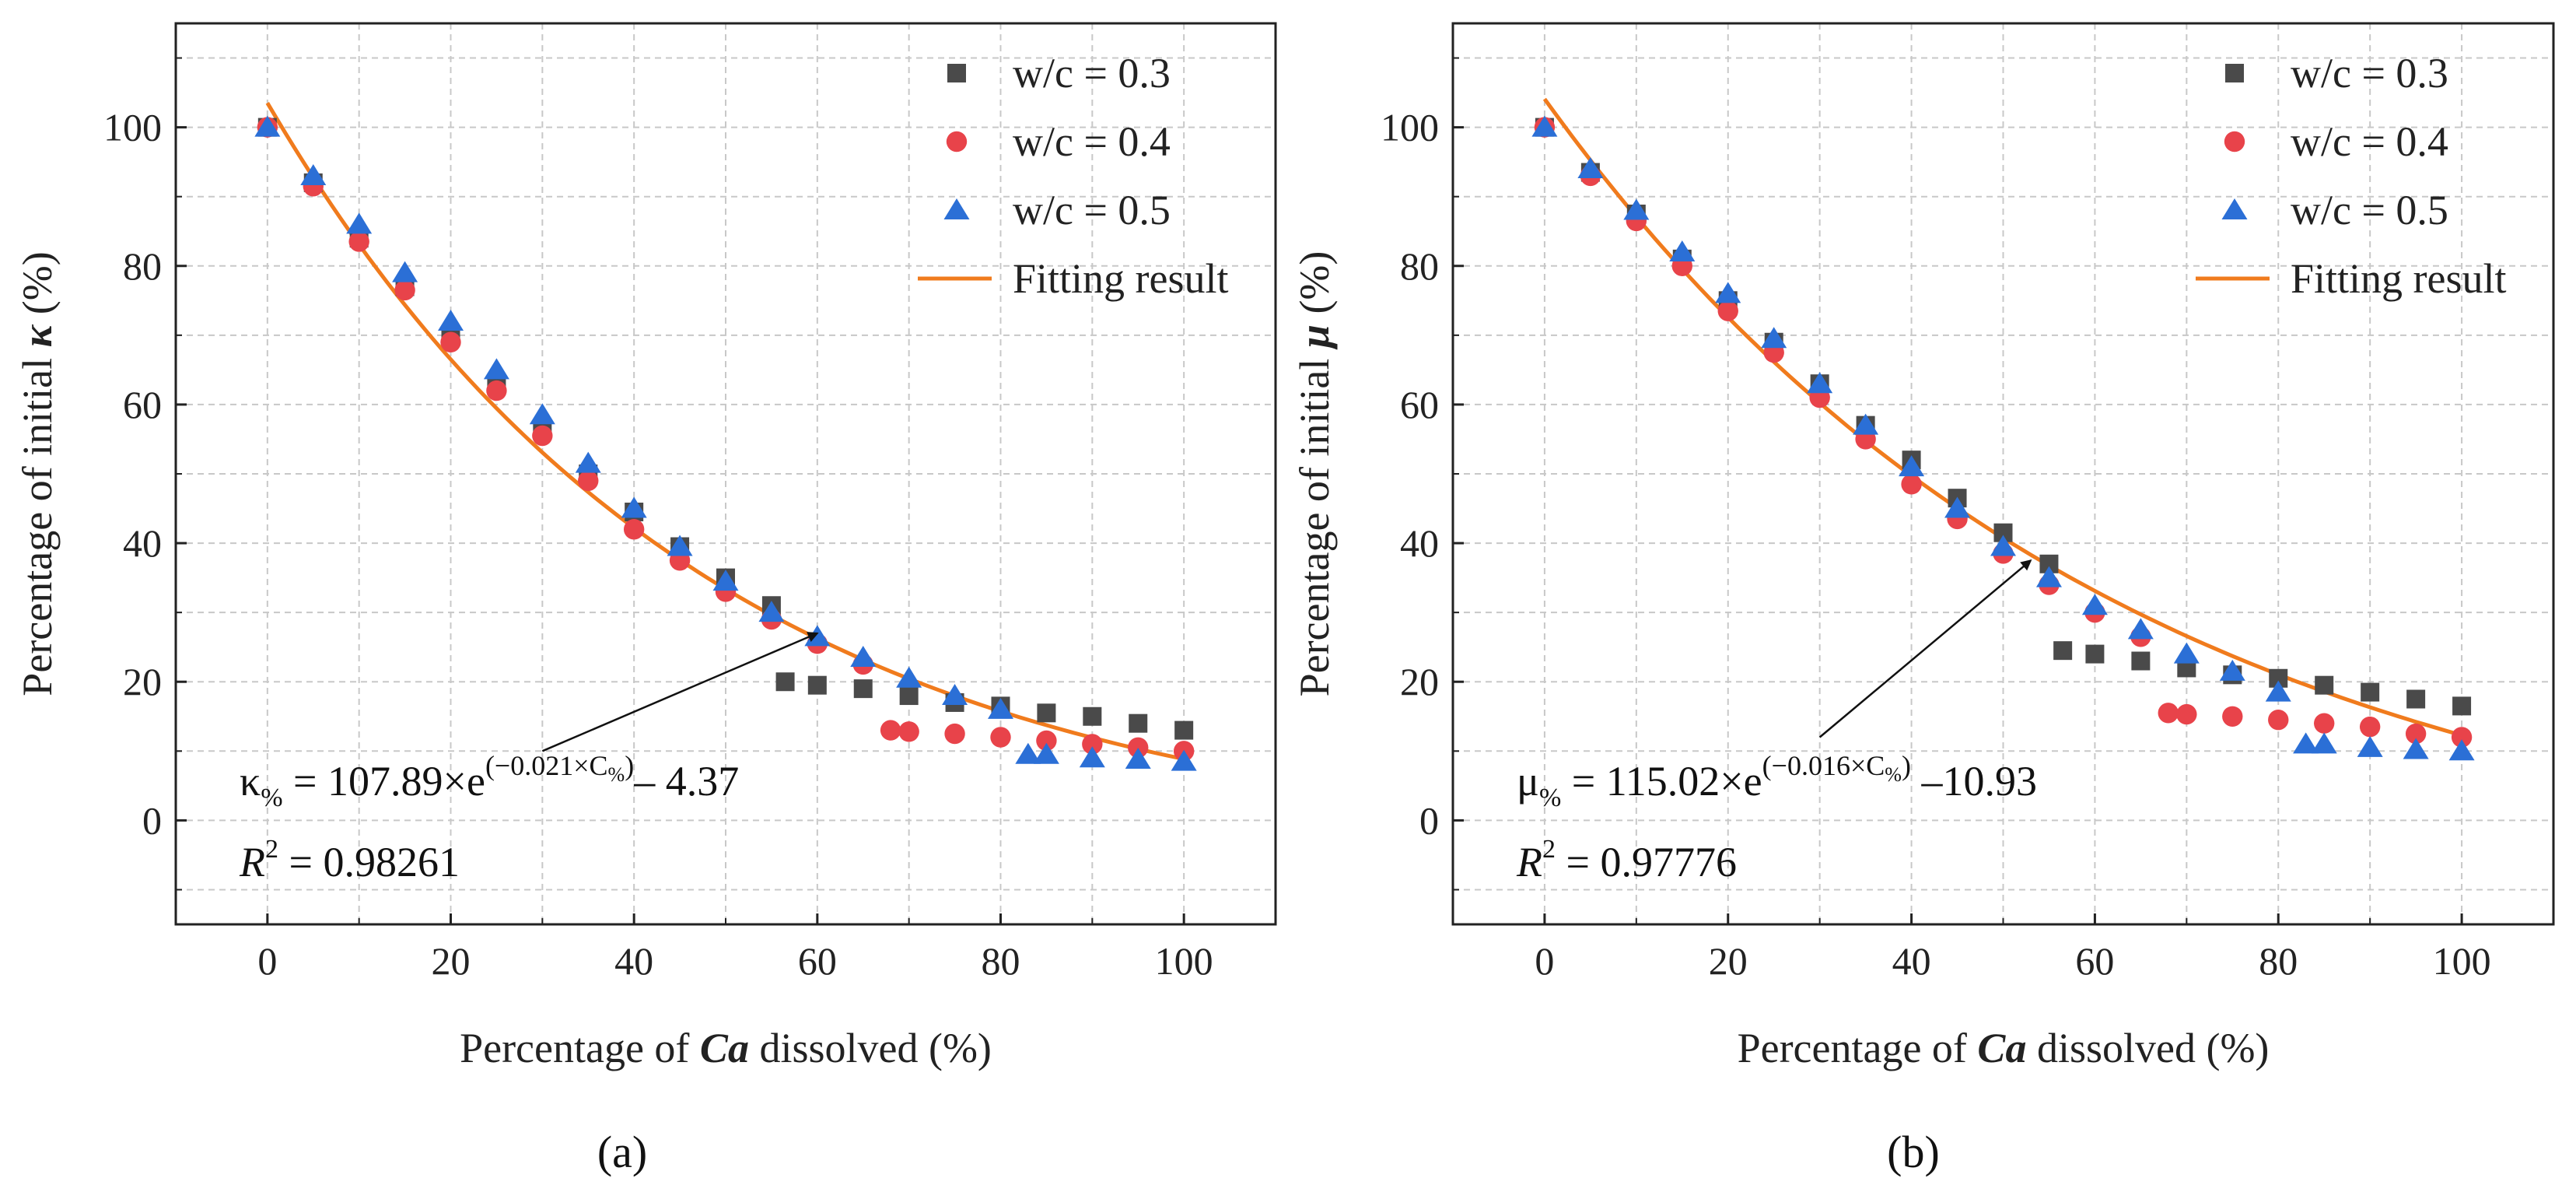 This screenshot has height=1192, width=2576. Describe the element at coordinates (37, 287) in the screenshot. I see `y-axis-label-suffix: (%)` at that location.